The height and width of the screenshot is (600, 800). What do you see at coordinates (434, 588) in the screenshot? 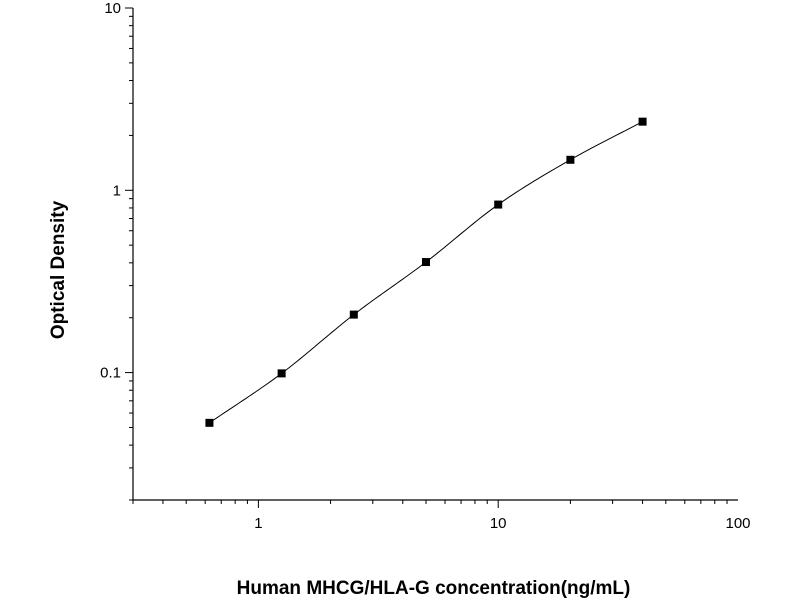
I see `x-axis-title: Human MHCG/HLA-G concentration(ng/mL)` at bounding box center [434, 588].